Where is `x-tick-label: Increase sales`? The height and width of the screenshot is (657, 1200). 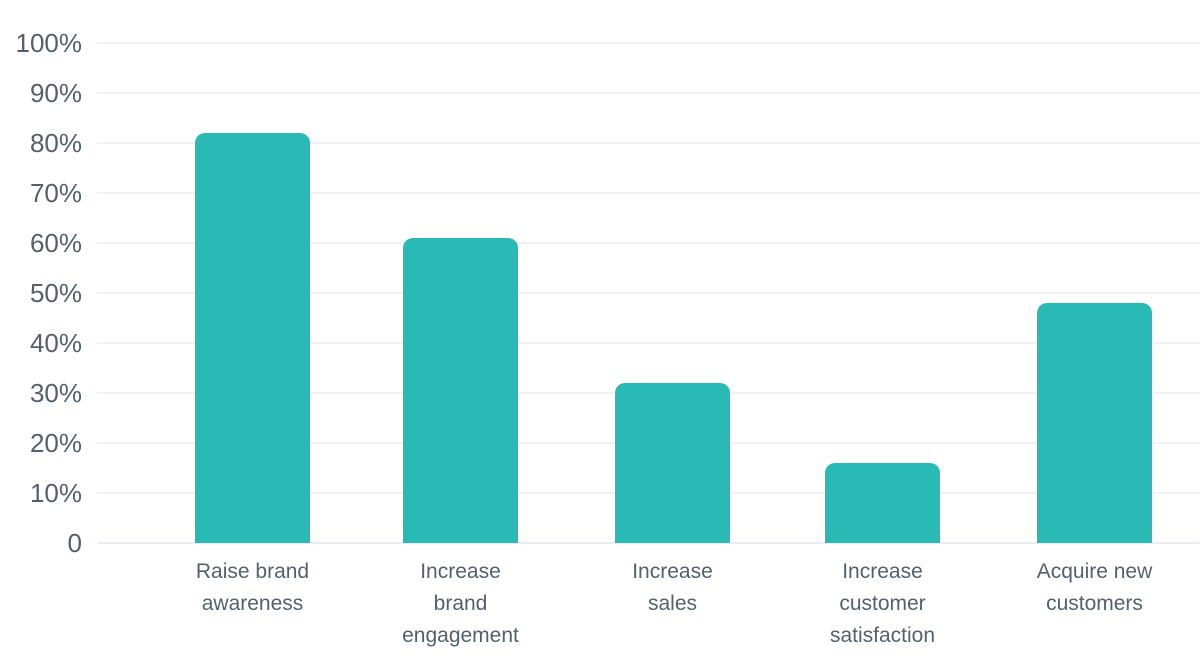
x-tick-label: Increase sales is located at coordinates (673, 588).